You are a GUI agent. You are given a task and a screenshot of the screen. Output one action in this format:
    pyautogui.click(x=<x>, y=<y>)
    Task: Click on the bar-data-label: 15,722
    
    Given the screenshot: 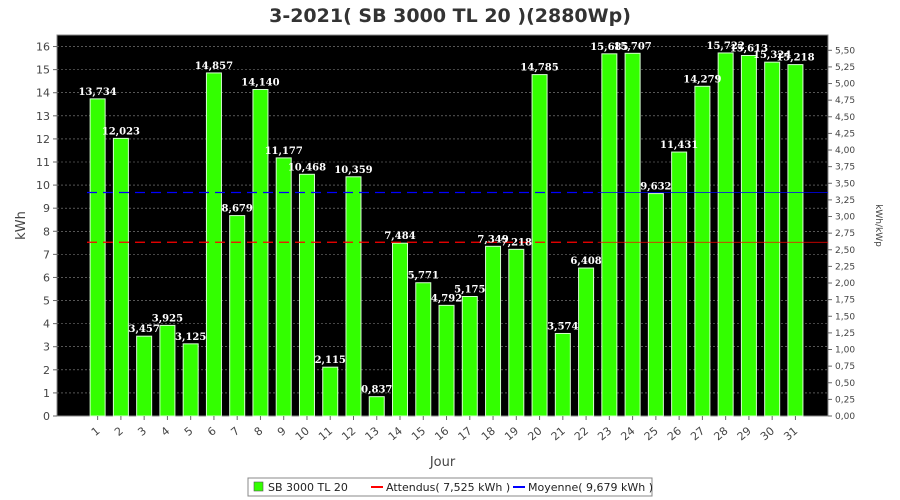 What is the action you would take?
    pyautogui.click(x=726, y=46)
    